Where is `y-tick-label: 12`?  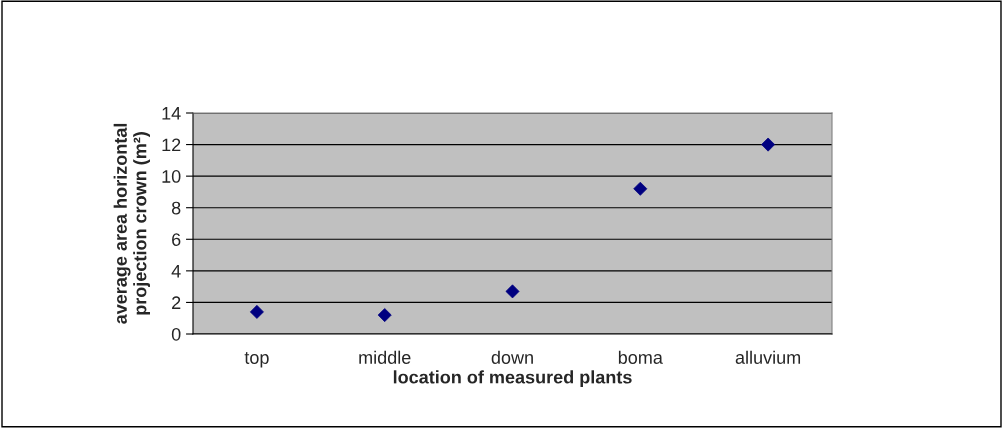
y-tick-label: 12 is located at coordinates (171, 145).